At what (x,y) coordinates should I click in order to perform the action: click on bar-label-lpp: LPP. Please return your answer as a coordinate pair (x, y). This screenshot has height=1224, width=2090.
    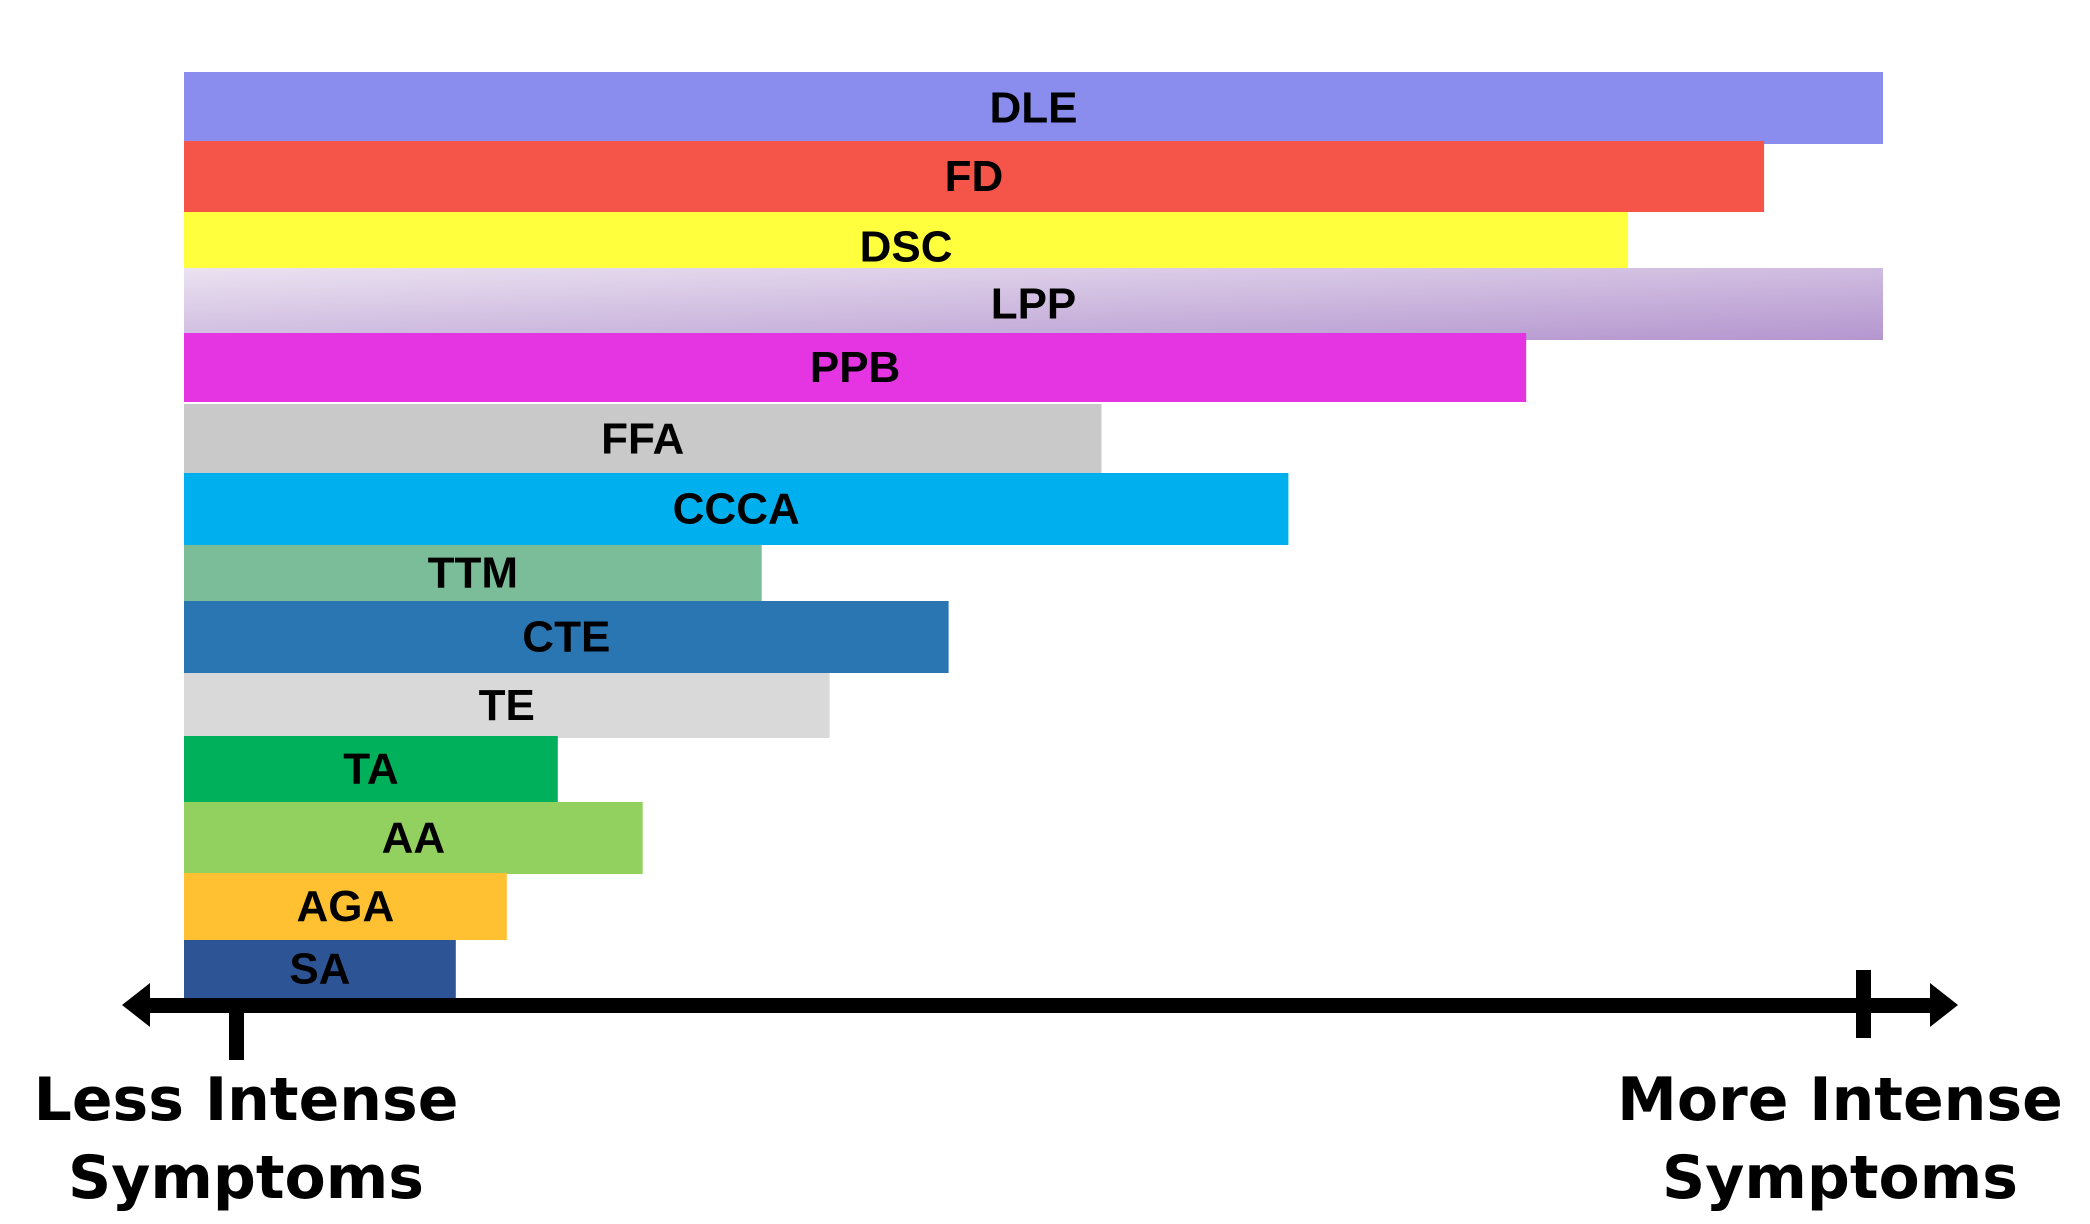
    Looking at the image, I should click on (1034, 304).